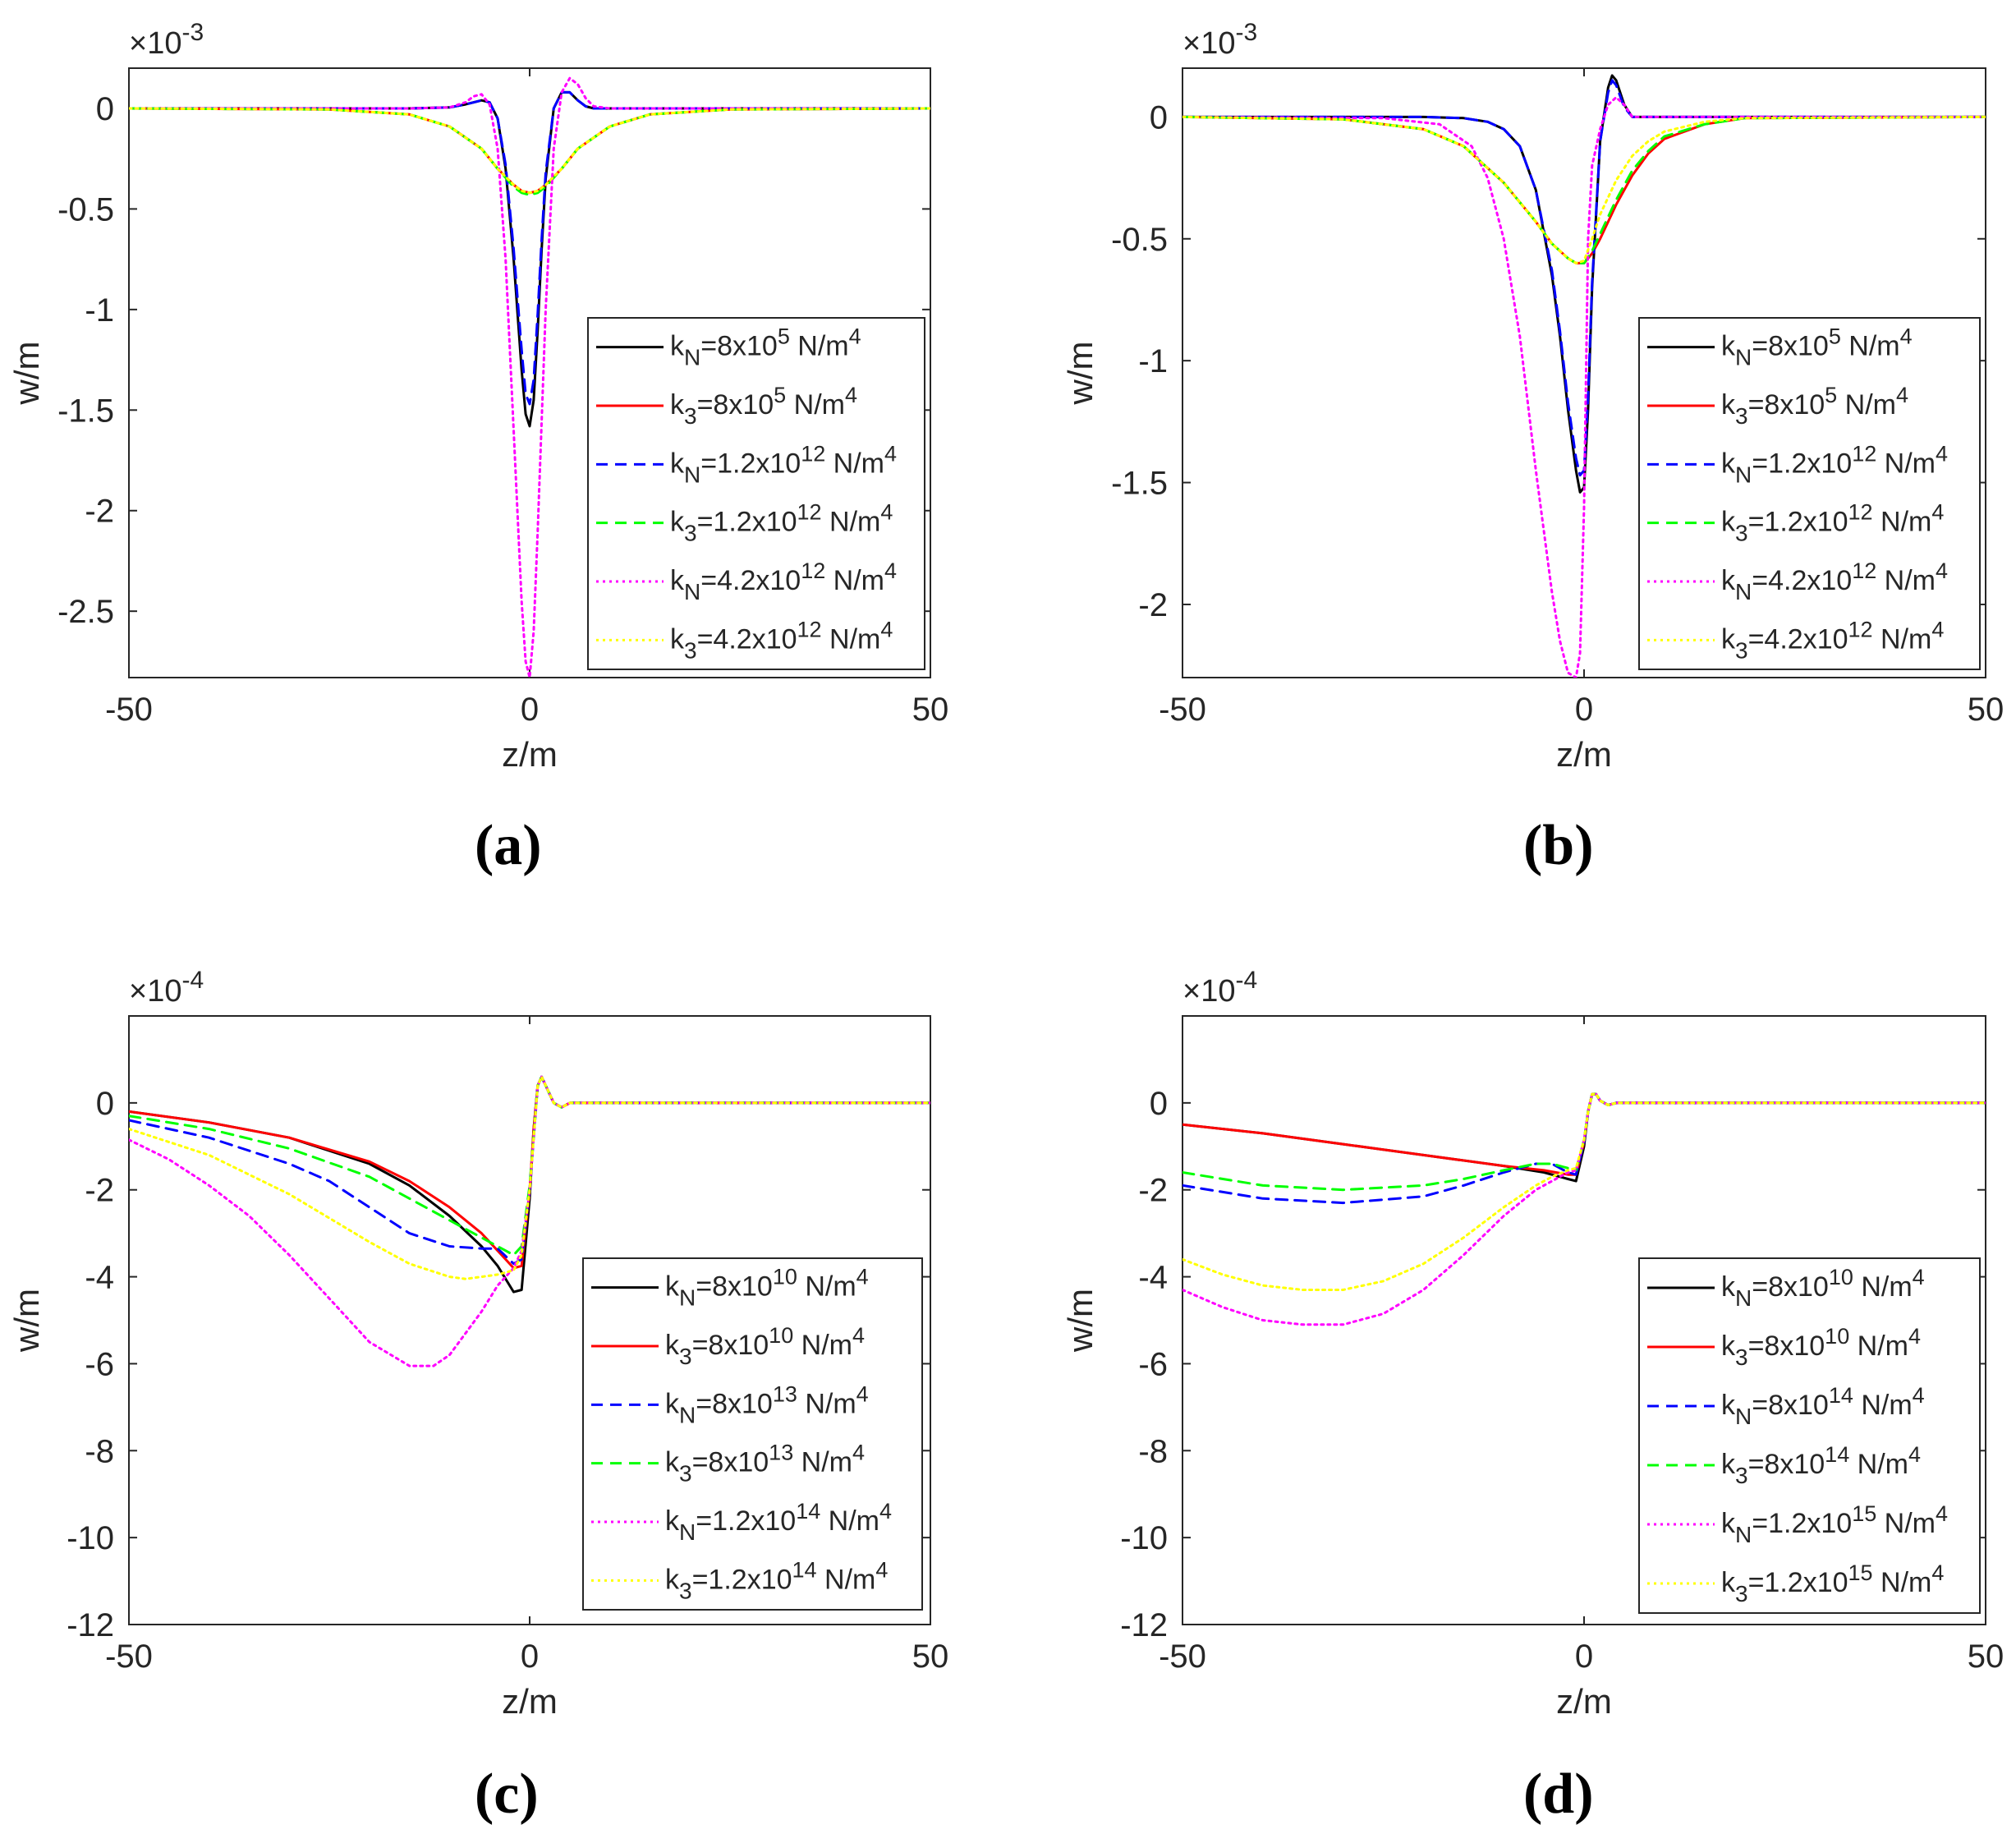 This screenshot has height=1843, width=2016. What do you see at coordinates (1833, 1583) in the screenshot?
I see `legend-entry-6: k3=1.2x1015 N/m4` at bounding box center [1833, 1583].